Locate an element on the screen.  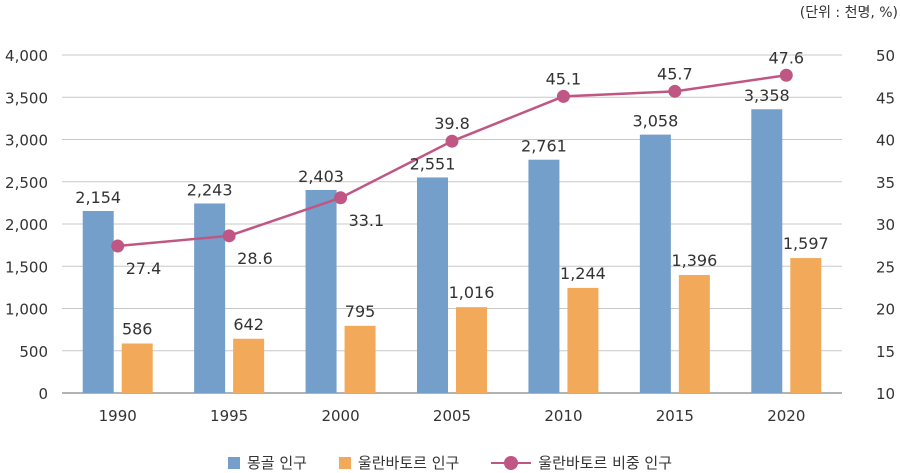
data-label-share: 45.7 is located at coordinates (675, 73).